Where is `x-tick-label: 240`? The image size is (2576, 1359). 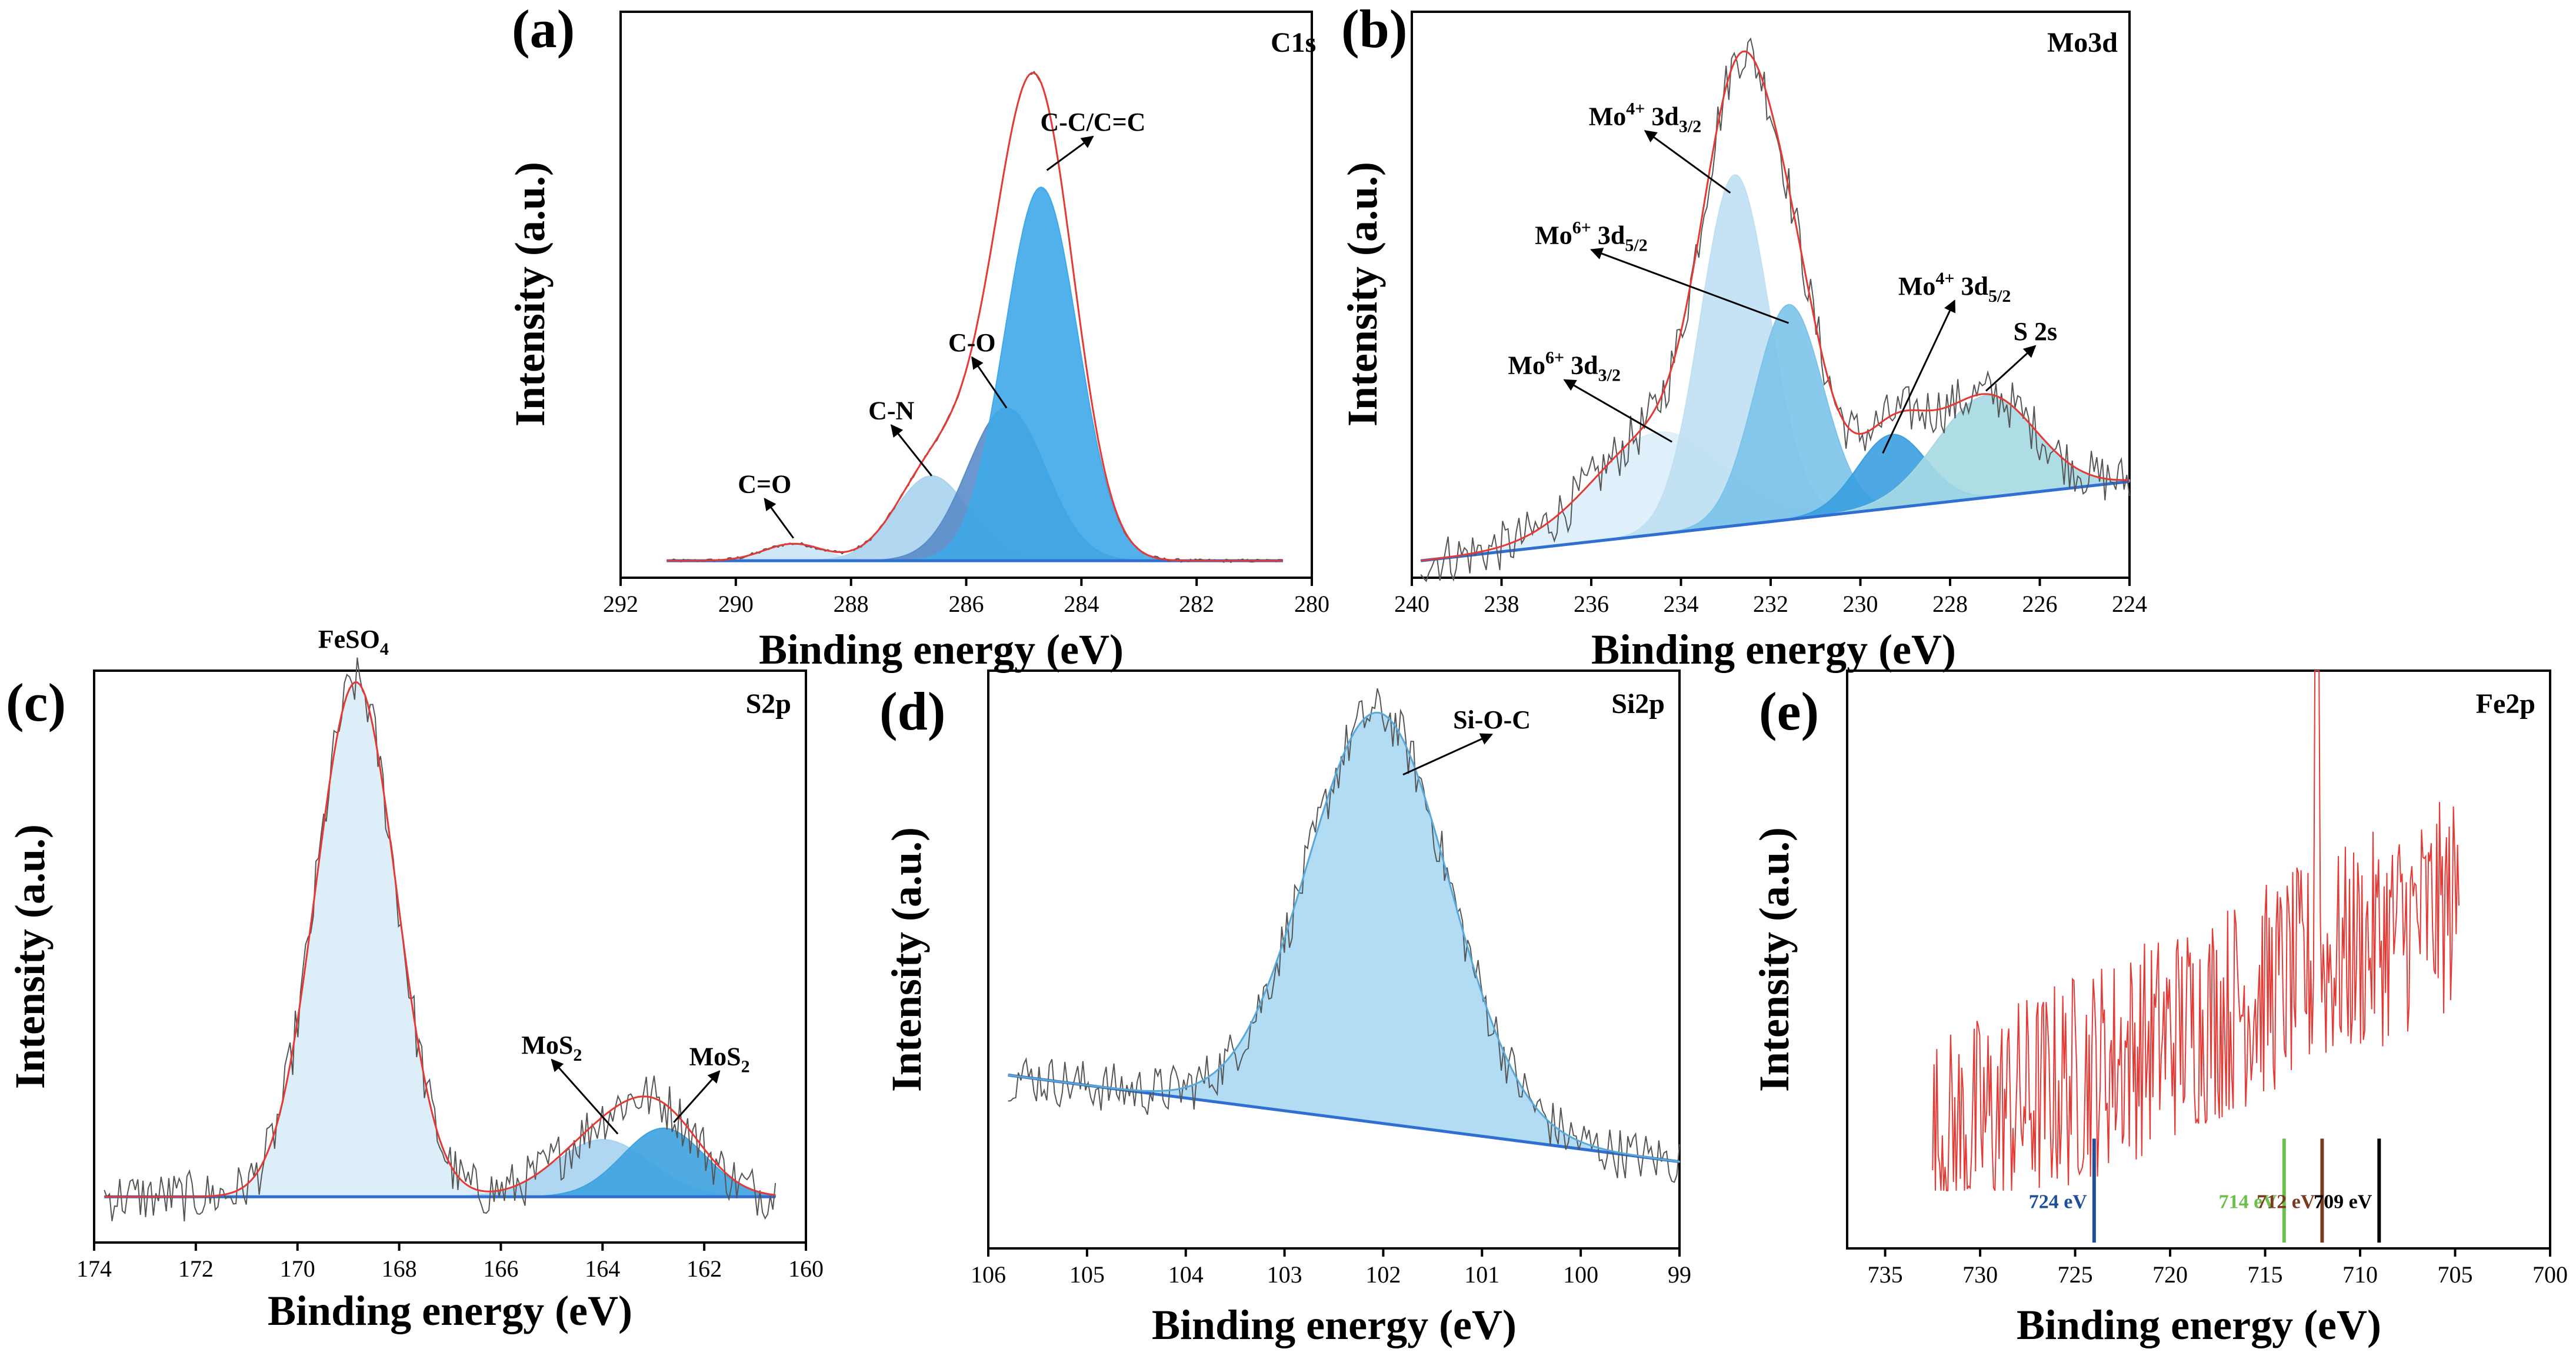 x-tick-label: 240 is located at coordinates (1412, 604).